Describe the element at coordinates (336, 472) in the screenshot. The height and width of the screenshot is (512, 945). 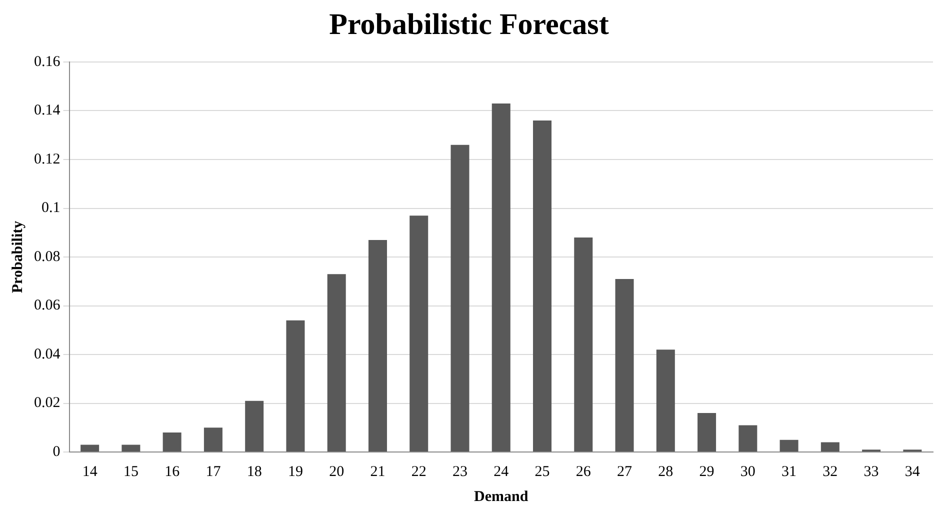
I see `x-tick-label: 20` at that location.